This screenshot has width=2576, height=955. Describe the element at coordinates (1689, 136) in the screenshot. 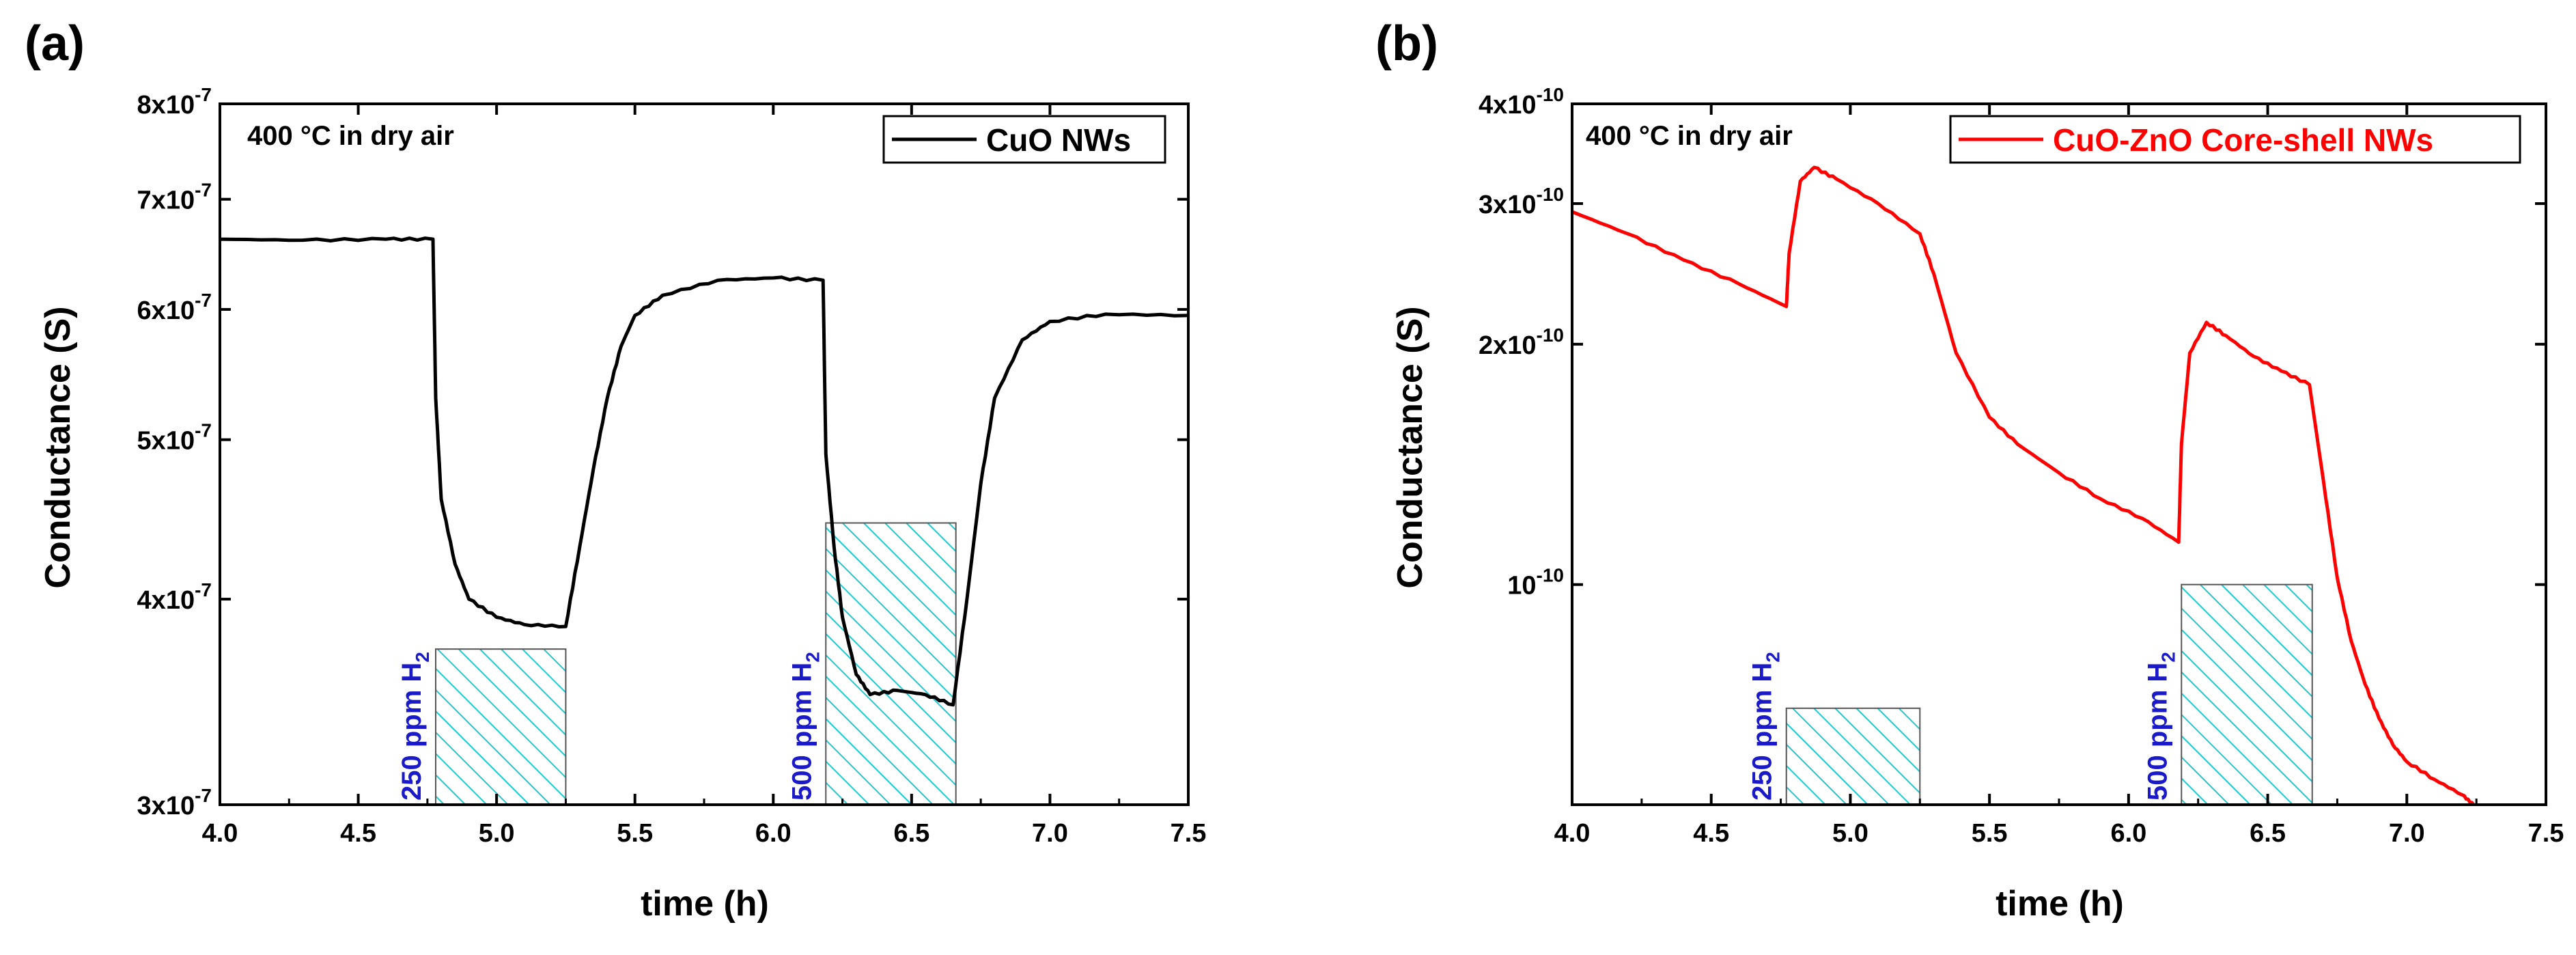

I see `annotation-b: 400 °C in dry air` at that location.